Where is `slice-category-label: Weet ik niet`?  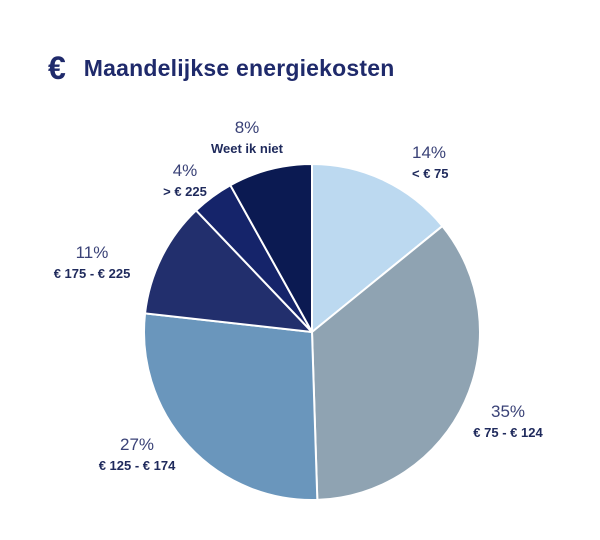
slice-category-label: Weet ik niet is located at coordinates (247, 148).